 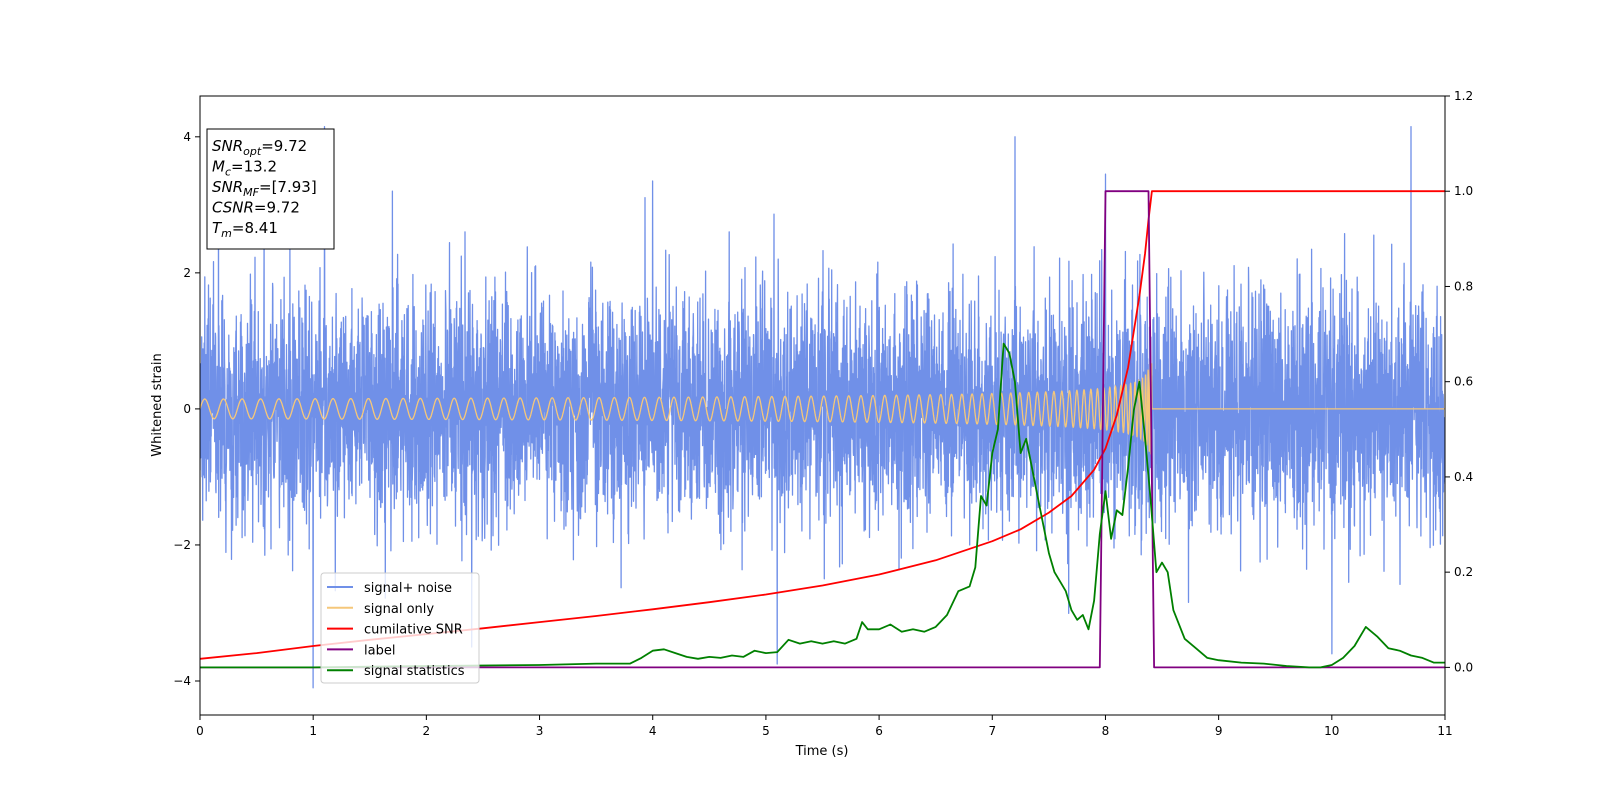 What do you see at coordinates (824, 726) in the screenshot?
I see `x-axis: 0 1 2 3 4 5 6 7 8 9 10 11` at bounding box center [824, 726].